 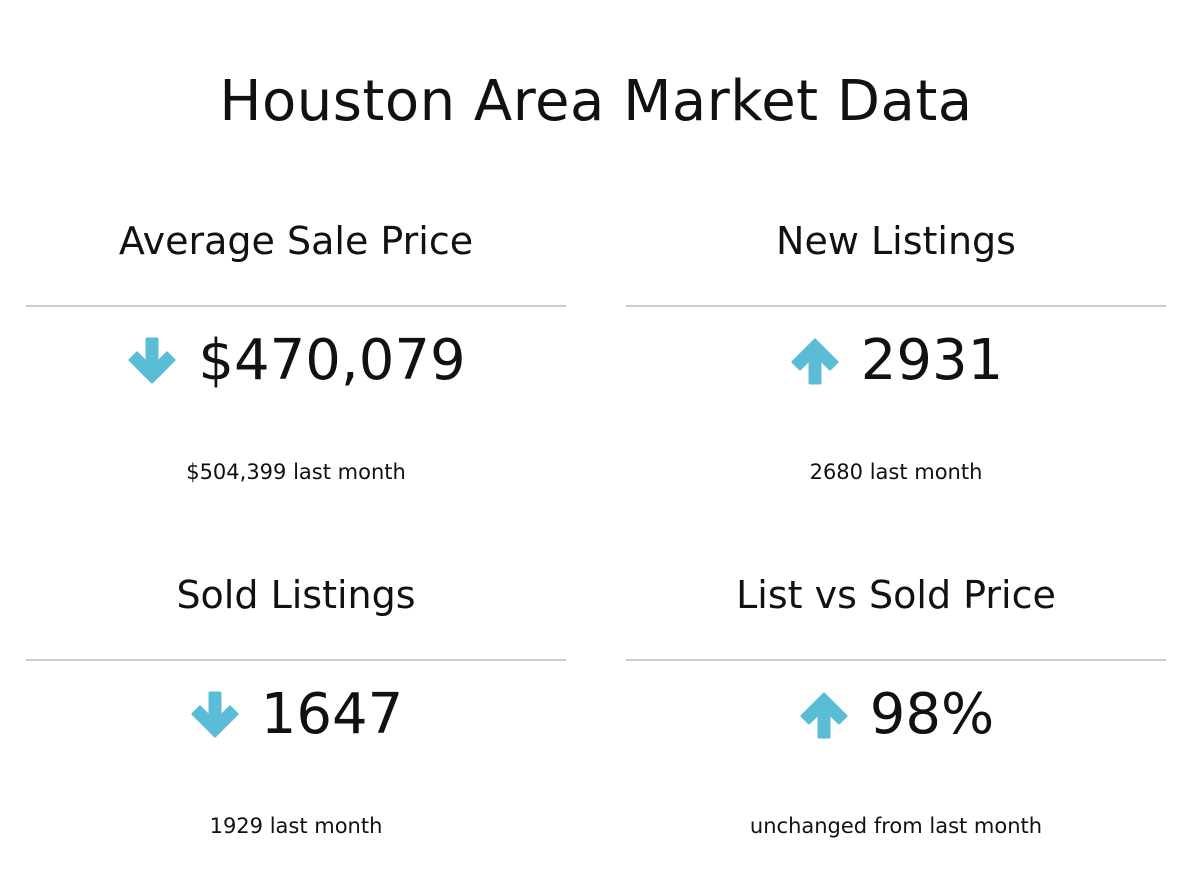 I want to click on metric-value-row: 98%, so click(x=896, y=715).